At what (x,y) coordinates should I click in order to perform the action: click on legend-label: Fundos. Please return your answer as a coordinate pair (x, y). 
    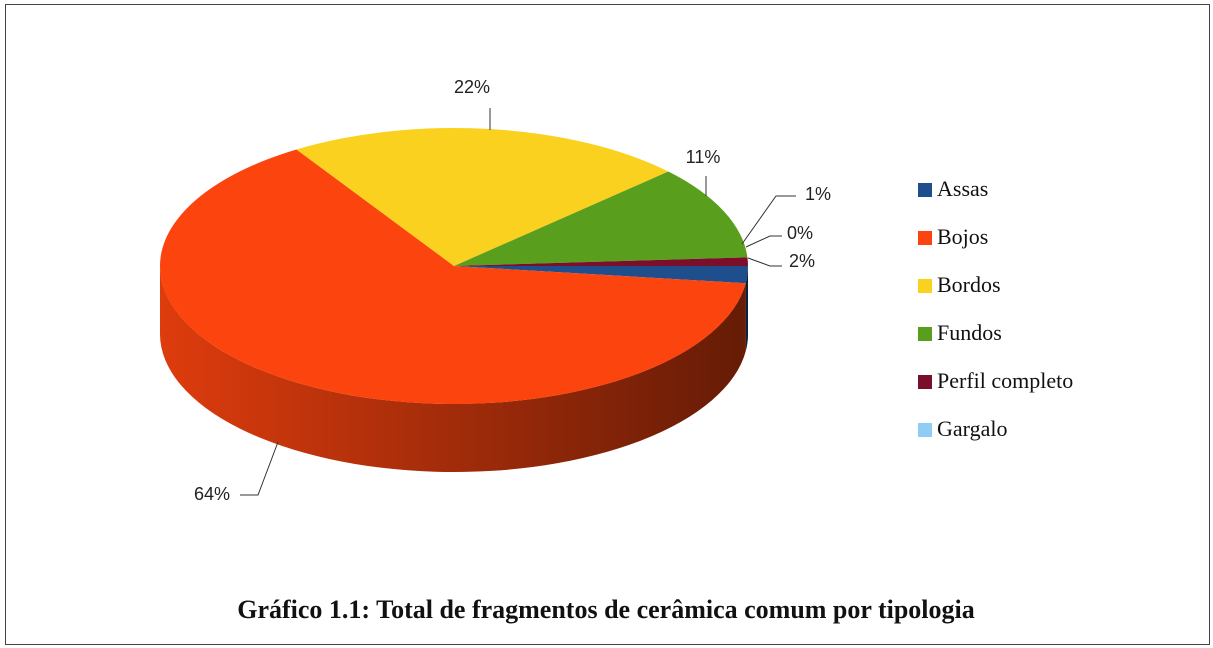
    Looking at the image, I should click on (969, 332).